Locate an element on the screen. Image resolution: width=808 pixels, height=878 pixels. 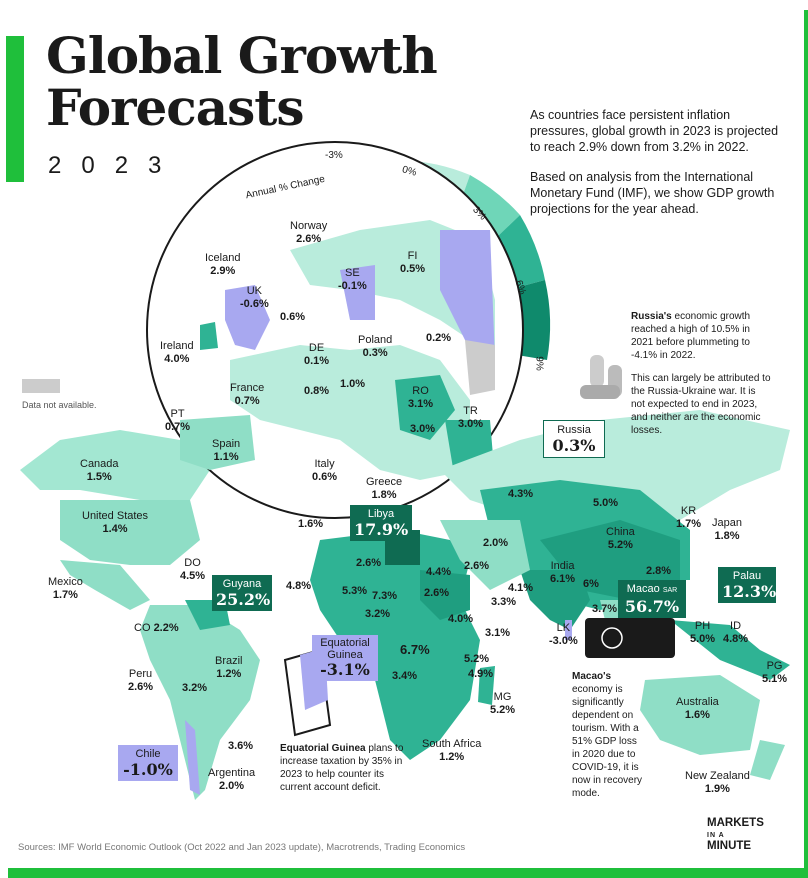
label-nl: 0.6% is located at coordinates (293, 317).